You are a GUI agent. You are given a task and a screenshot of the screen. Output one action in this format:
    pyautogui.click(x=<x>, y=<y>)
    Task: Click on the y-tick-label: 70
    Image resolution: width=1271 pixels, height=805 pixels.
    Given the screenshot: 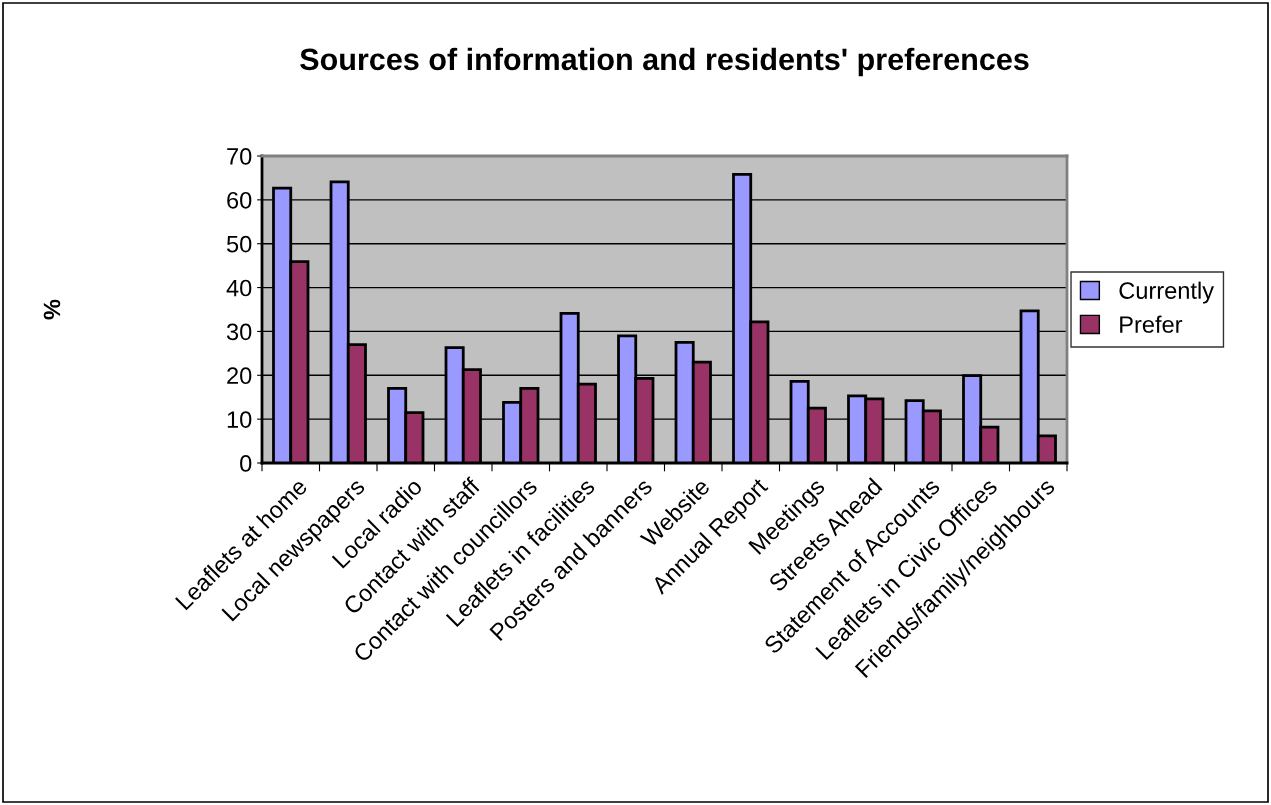 What is the action you would take?
    pyautogui.click(x=239, y=156)
    